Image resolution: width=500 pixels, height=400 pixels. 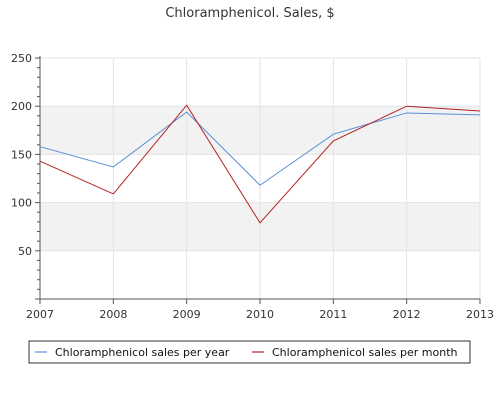 What do you see at coordinates (21, 106) in the screenshot?
I see `y-tick-label-200: 200` at bounding box center [21, 106].